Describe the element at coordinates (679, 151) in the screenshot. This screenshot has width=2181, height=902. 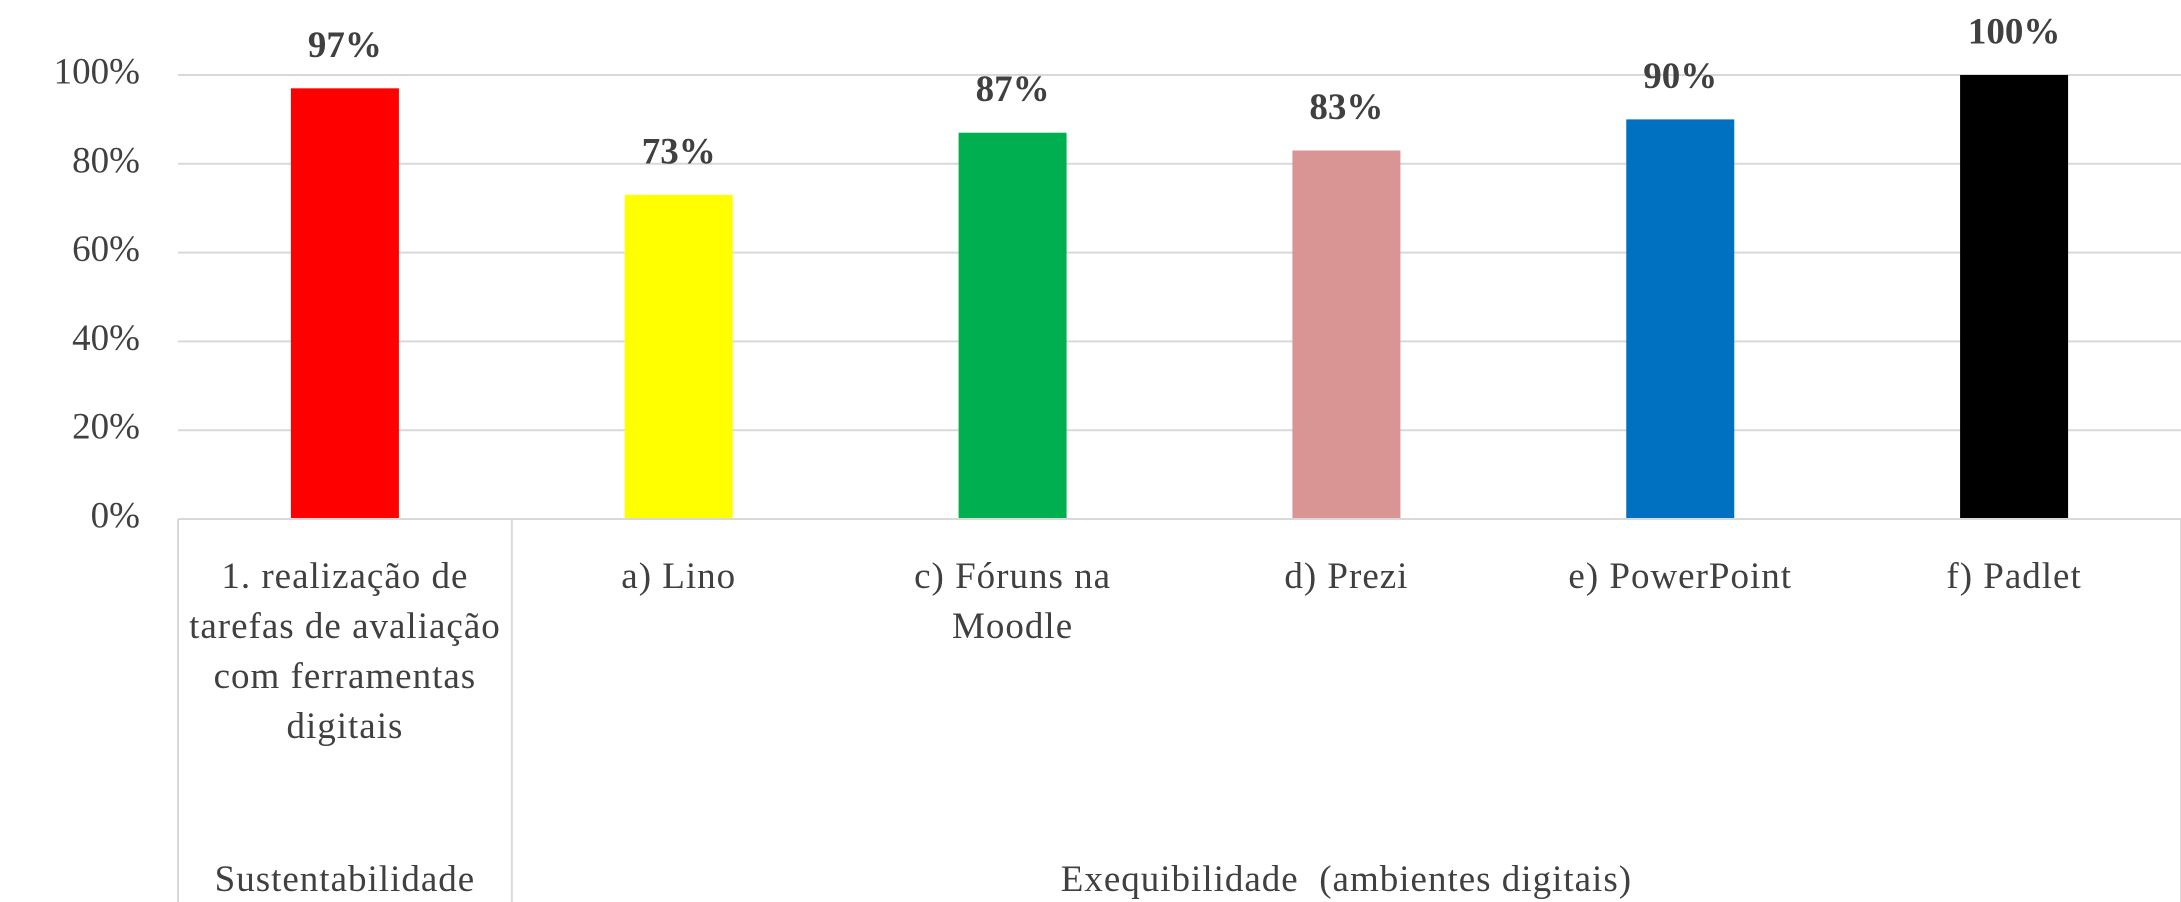
I see `value-label: 73%` at that location.